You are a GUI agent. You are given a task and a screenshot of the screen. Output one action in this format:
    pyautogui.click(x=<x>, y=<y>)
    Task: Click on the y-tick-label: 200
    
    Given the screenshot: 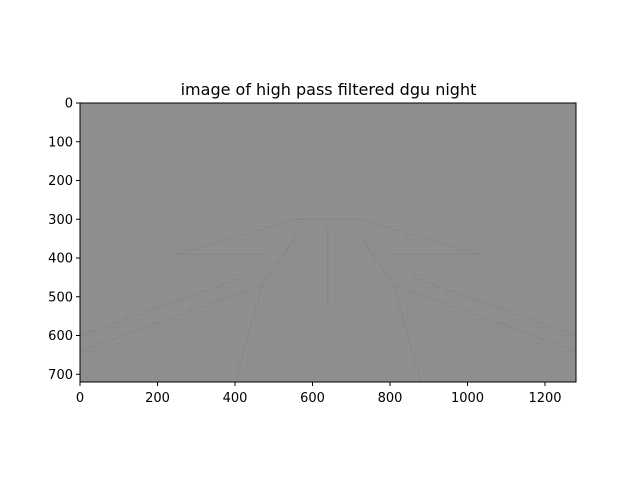 What is the action you would take?
    pyautogui.click(x=60, y=181)
    